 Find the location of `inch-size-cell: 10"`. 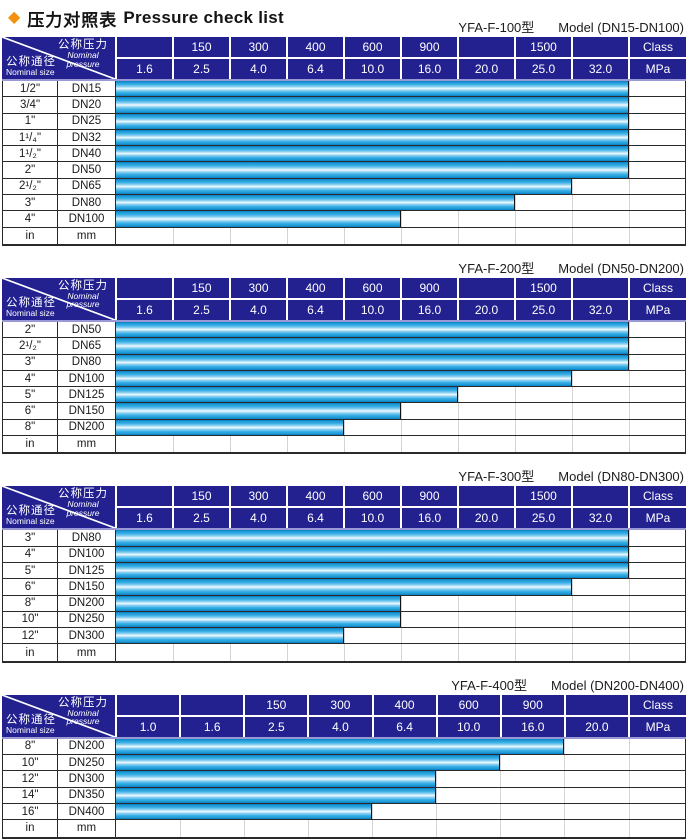

inch-size-cell: 10" is located at coordinates (30, 763).